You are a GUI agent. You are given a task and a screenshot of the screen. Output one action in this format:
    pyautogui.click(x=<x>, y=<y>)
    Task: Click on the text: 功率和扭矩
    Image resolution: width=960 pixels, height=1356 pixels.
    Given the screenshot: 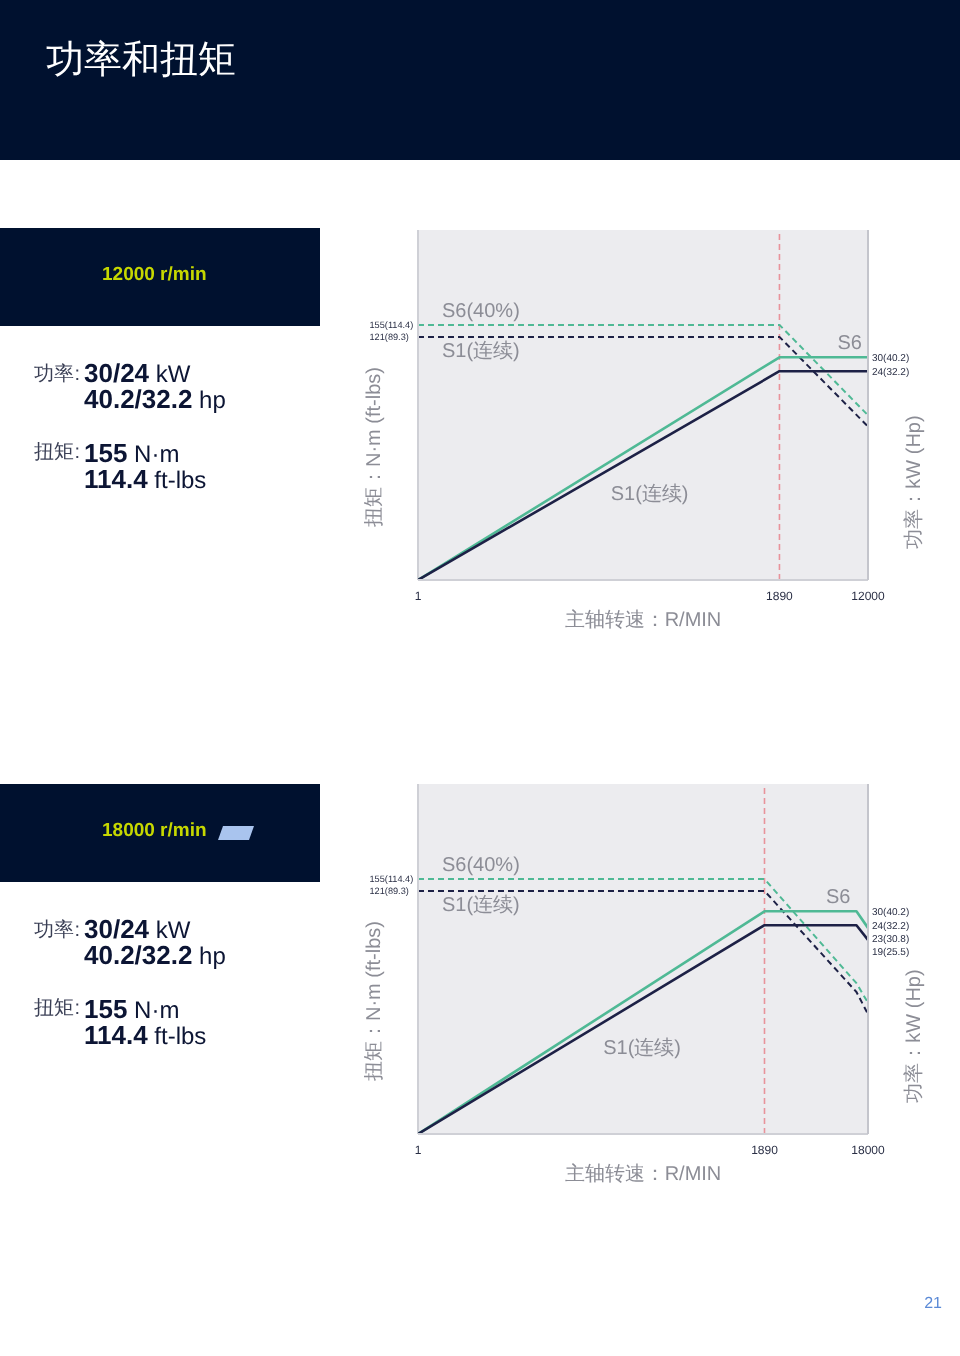 What is the action you would take?
    pyautogui.click(x=141, y=61)
    